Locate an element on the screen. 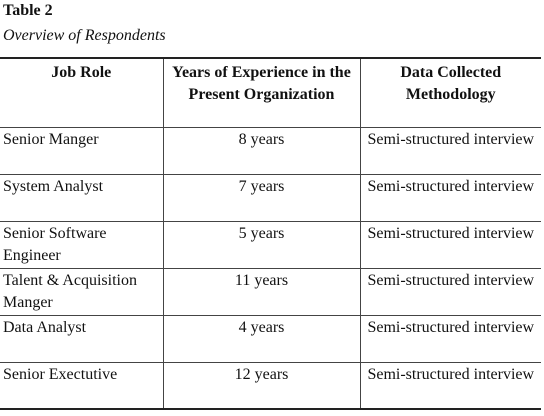 The width and height of the screenshot is (544, 416). table-cell: Talent & Acquisition Manger is located at coordinates (81, 292).